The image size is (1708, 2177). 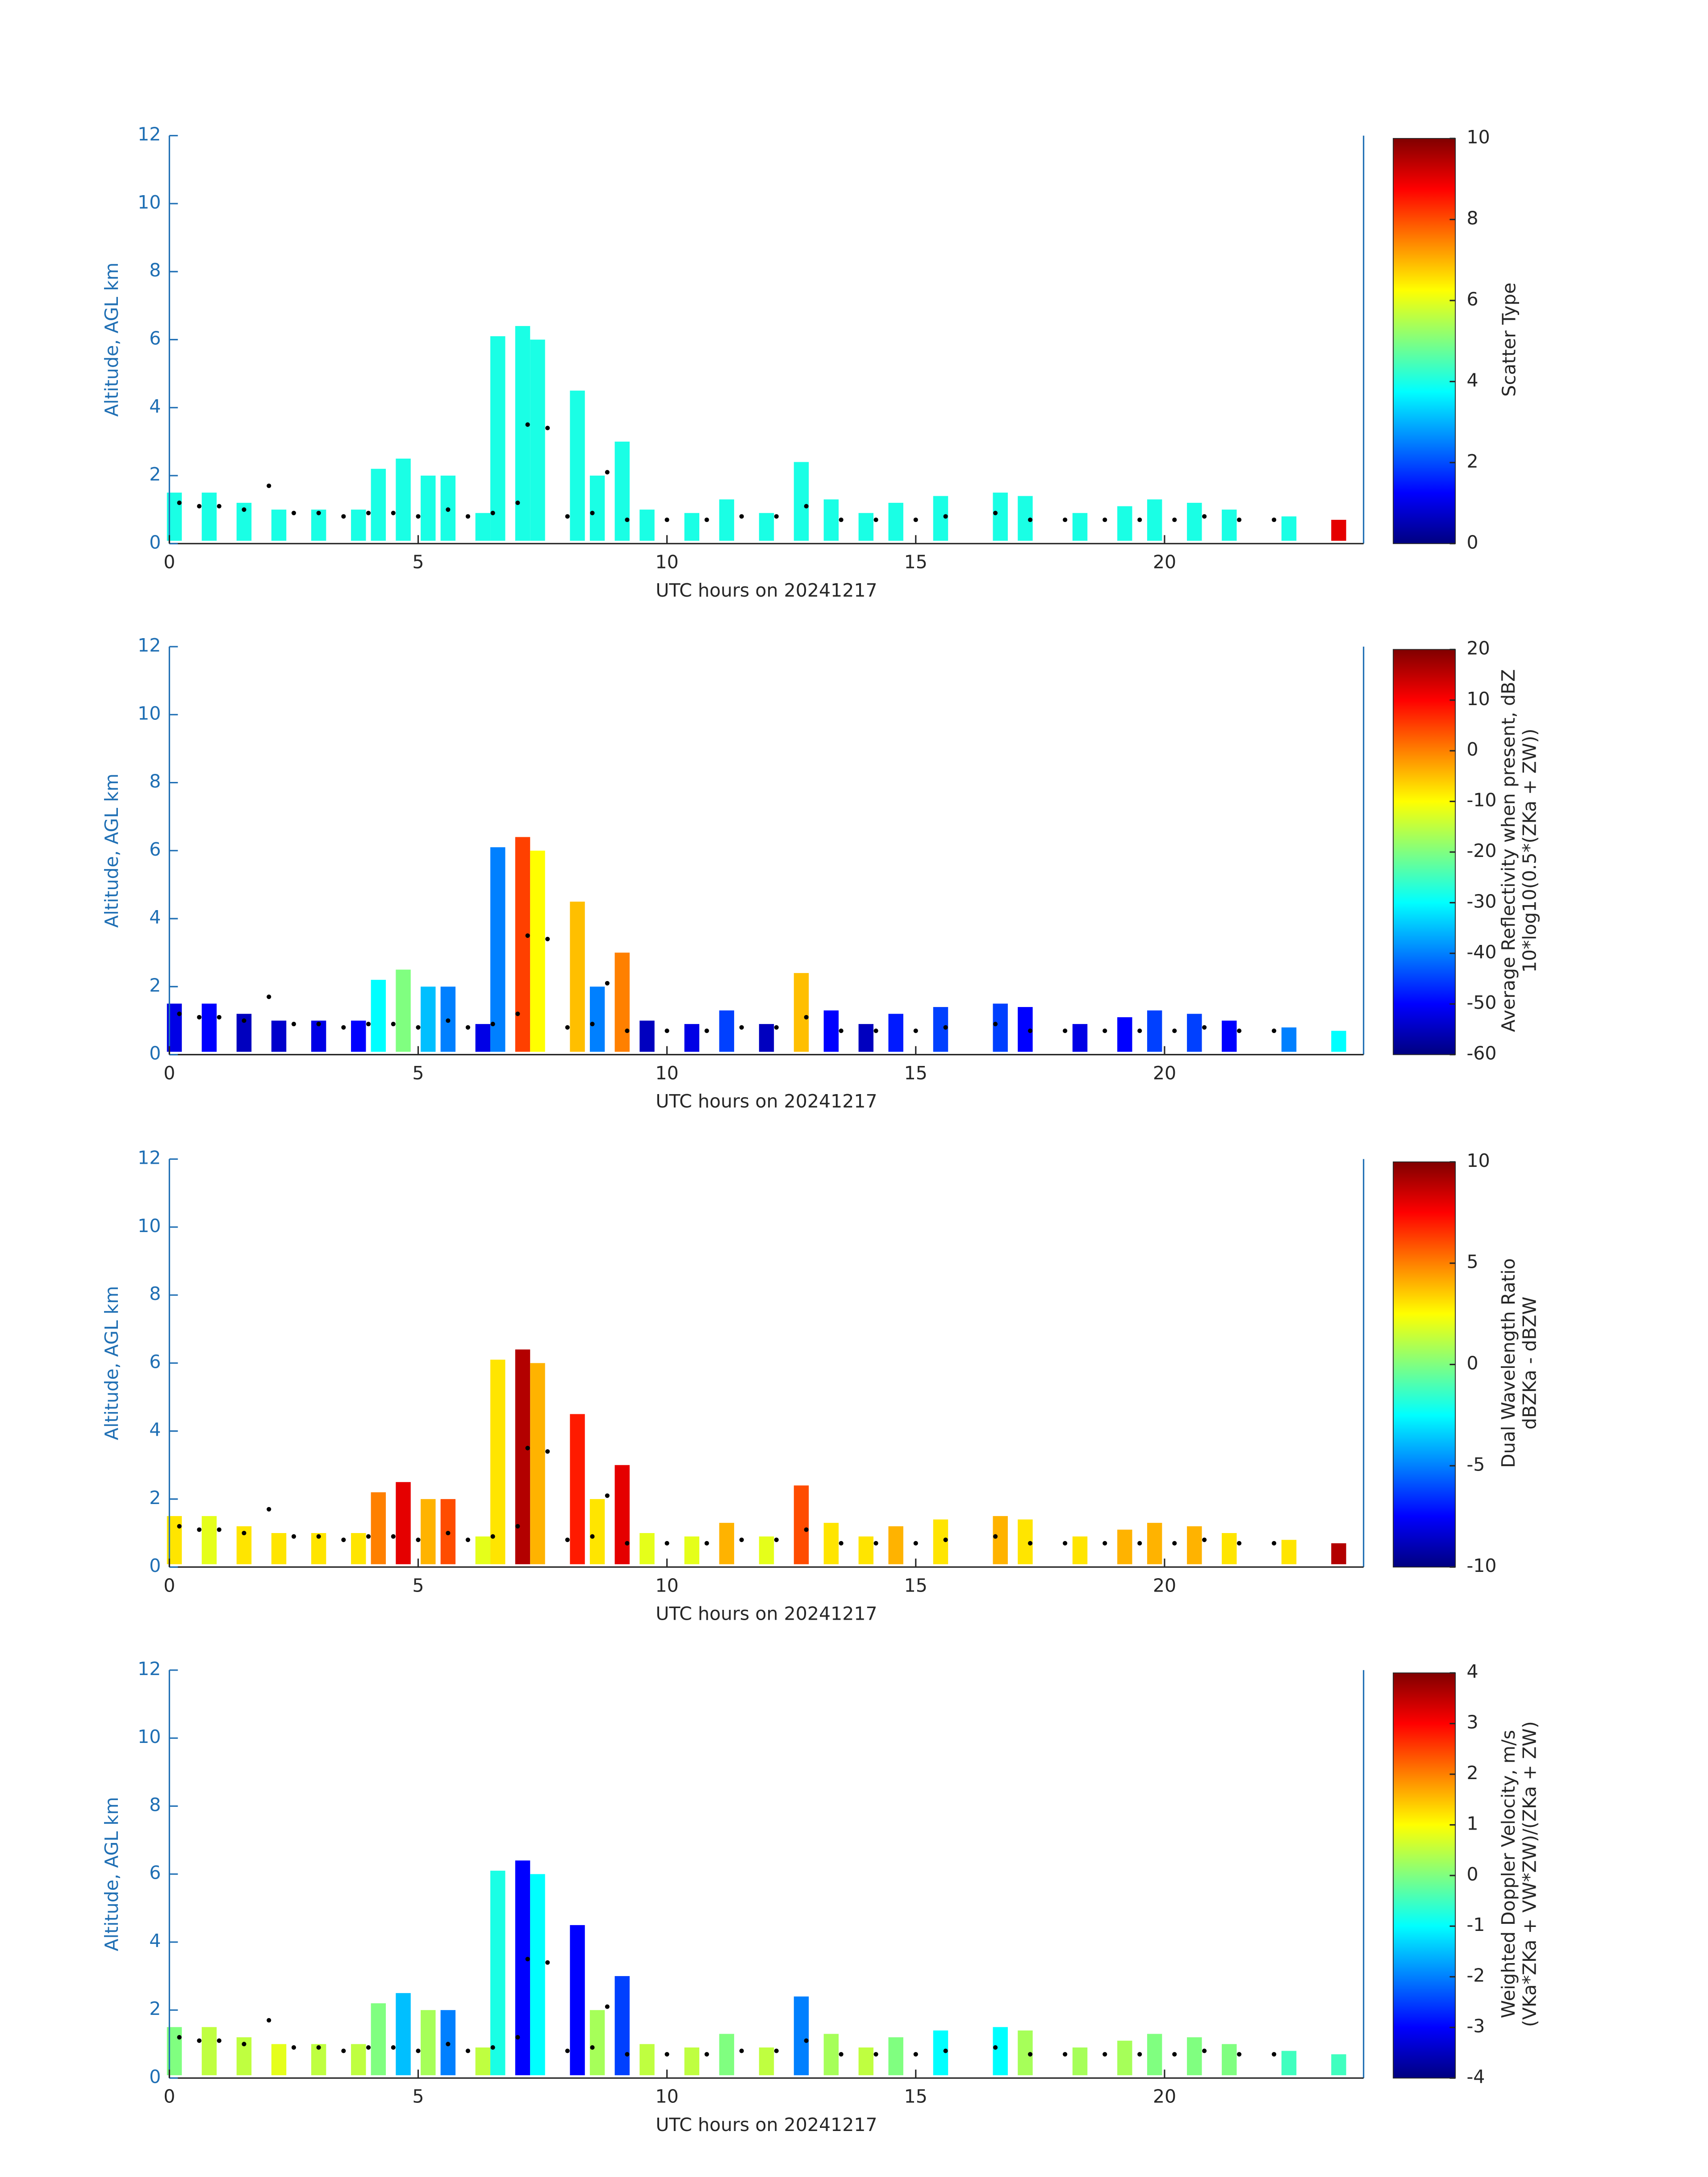 What do you see at coordinates (1509, 340) in the screenshot?
I see `colorbar-label: Scatter Type` at bounding box center [1509, 340].